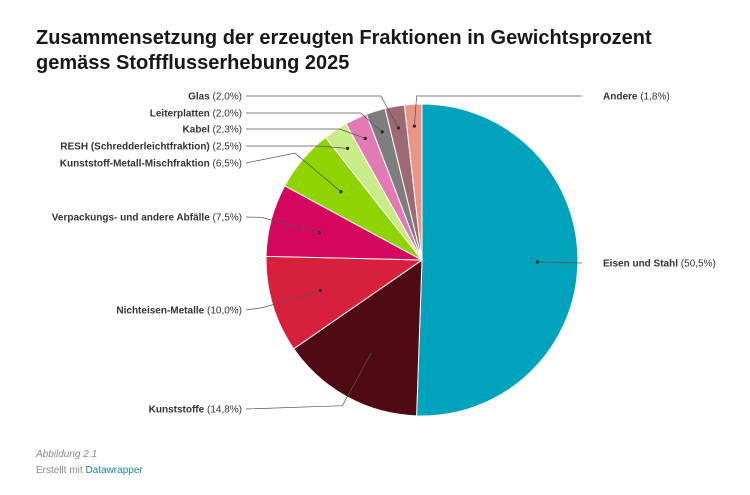 Image resolution: width=750 pixels, height=495 pixels. What do you see at coordinates (136, 164) in the screenshot?
I see `label-name-kunststoff-metall-mischfraktion: Kunststoff-Metall-Mischfraktion` at bounding box center [136, 164].